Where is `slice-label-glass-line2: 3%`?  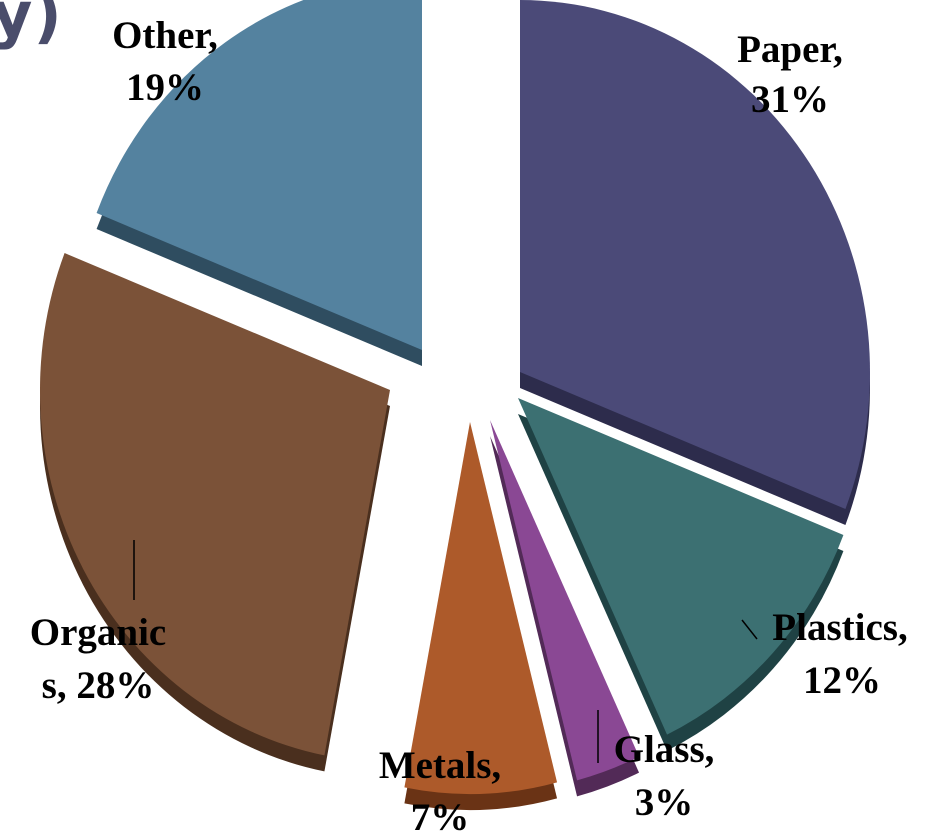
slice-label-glass-line2: 3% is located at coordinates (664, 802).